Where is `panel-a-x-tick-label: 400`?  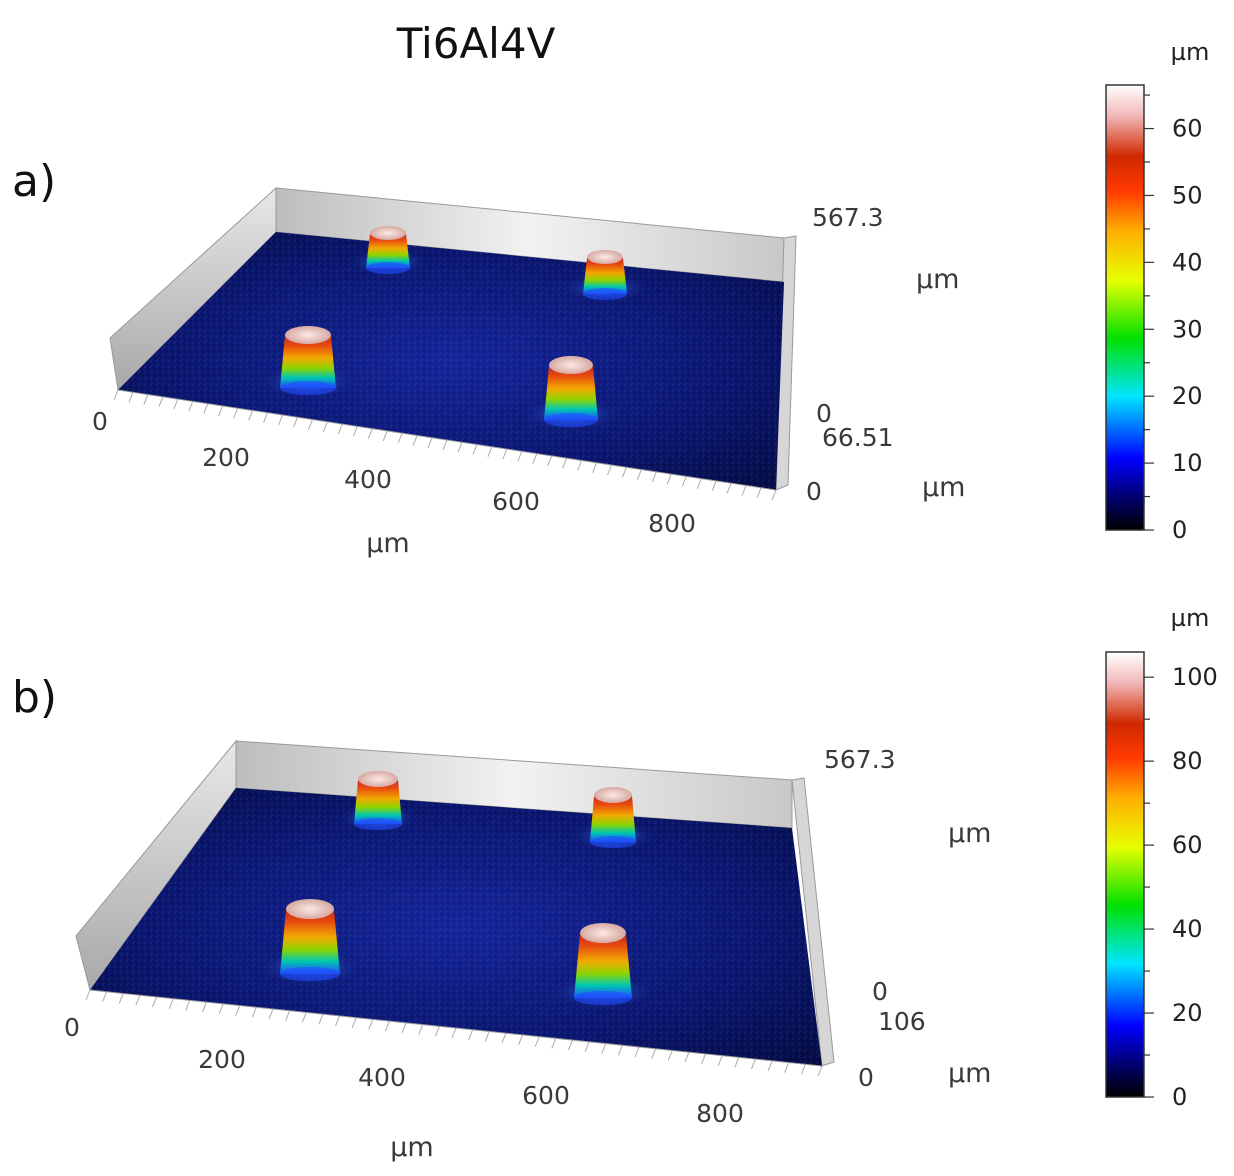 panel-a-x-tick-label: 400 is located at coordinates (368, 479).